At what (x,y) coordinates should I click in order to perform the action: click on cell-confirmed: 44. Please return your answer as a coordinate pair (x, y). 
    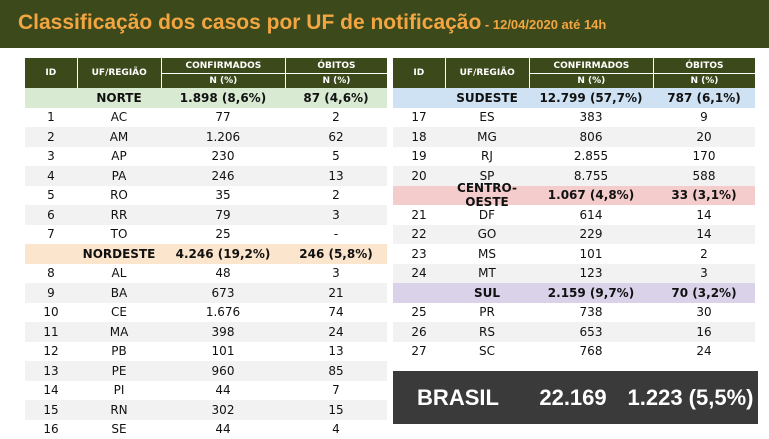
    Looking at the image, I should click on (223, 429).